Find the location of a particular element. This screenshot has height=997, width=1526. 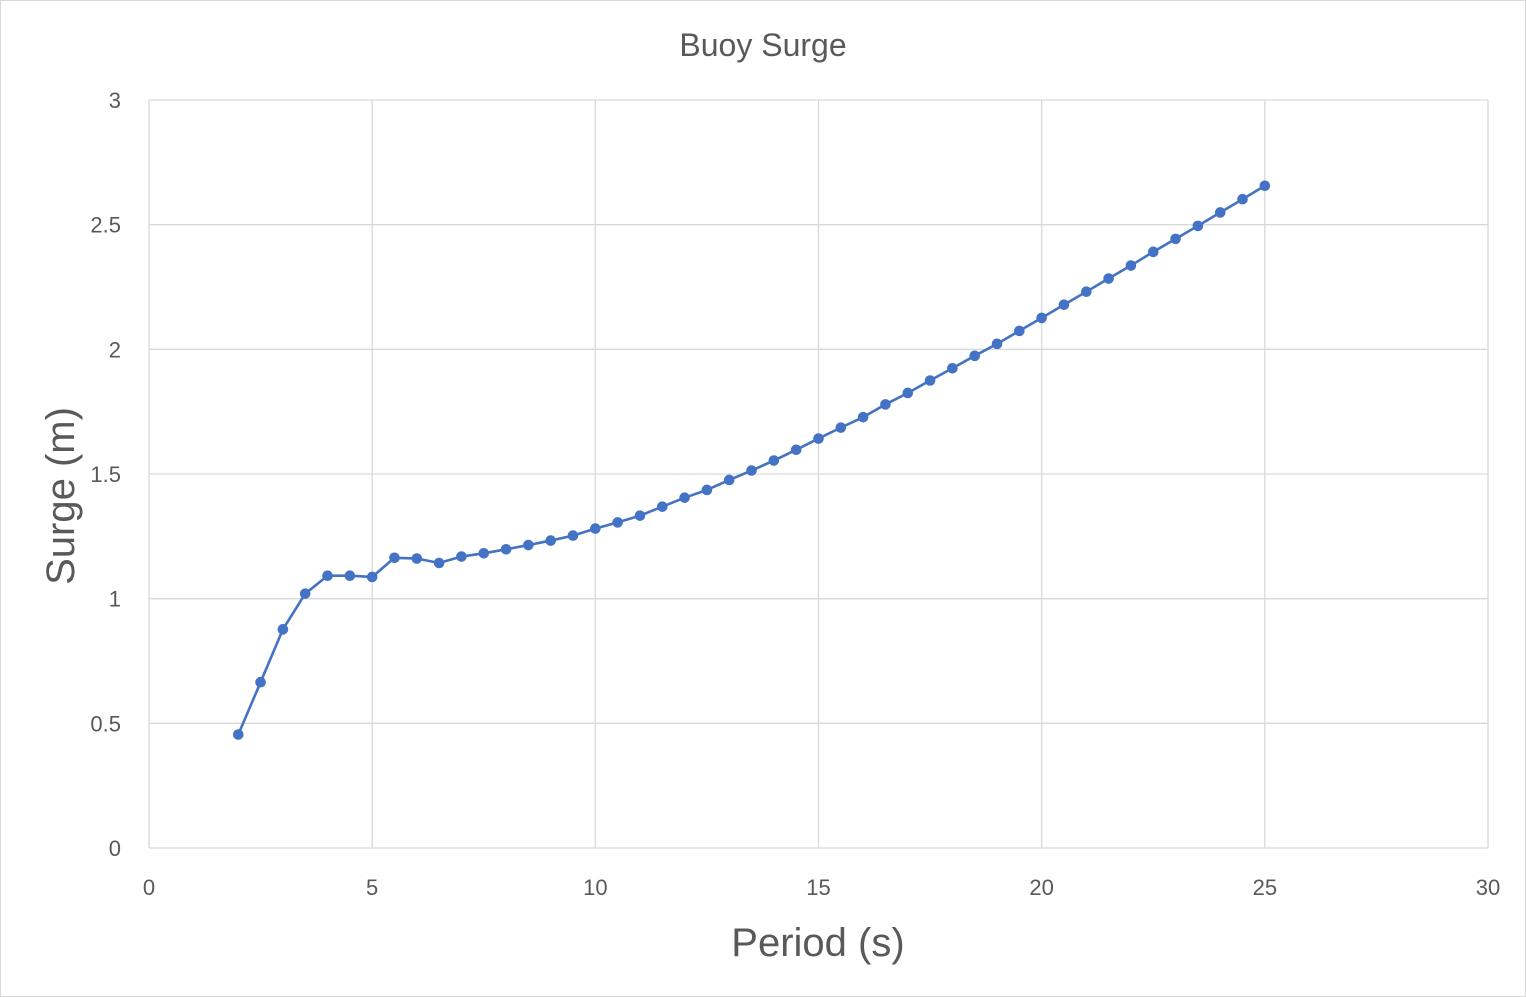

y-axis-title: Surge (m) is located at coordinates (61, 496).